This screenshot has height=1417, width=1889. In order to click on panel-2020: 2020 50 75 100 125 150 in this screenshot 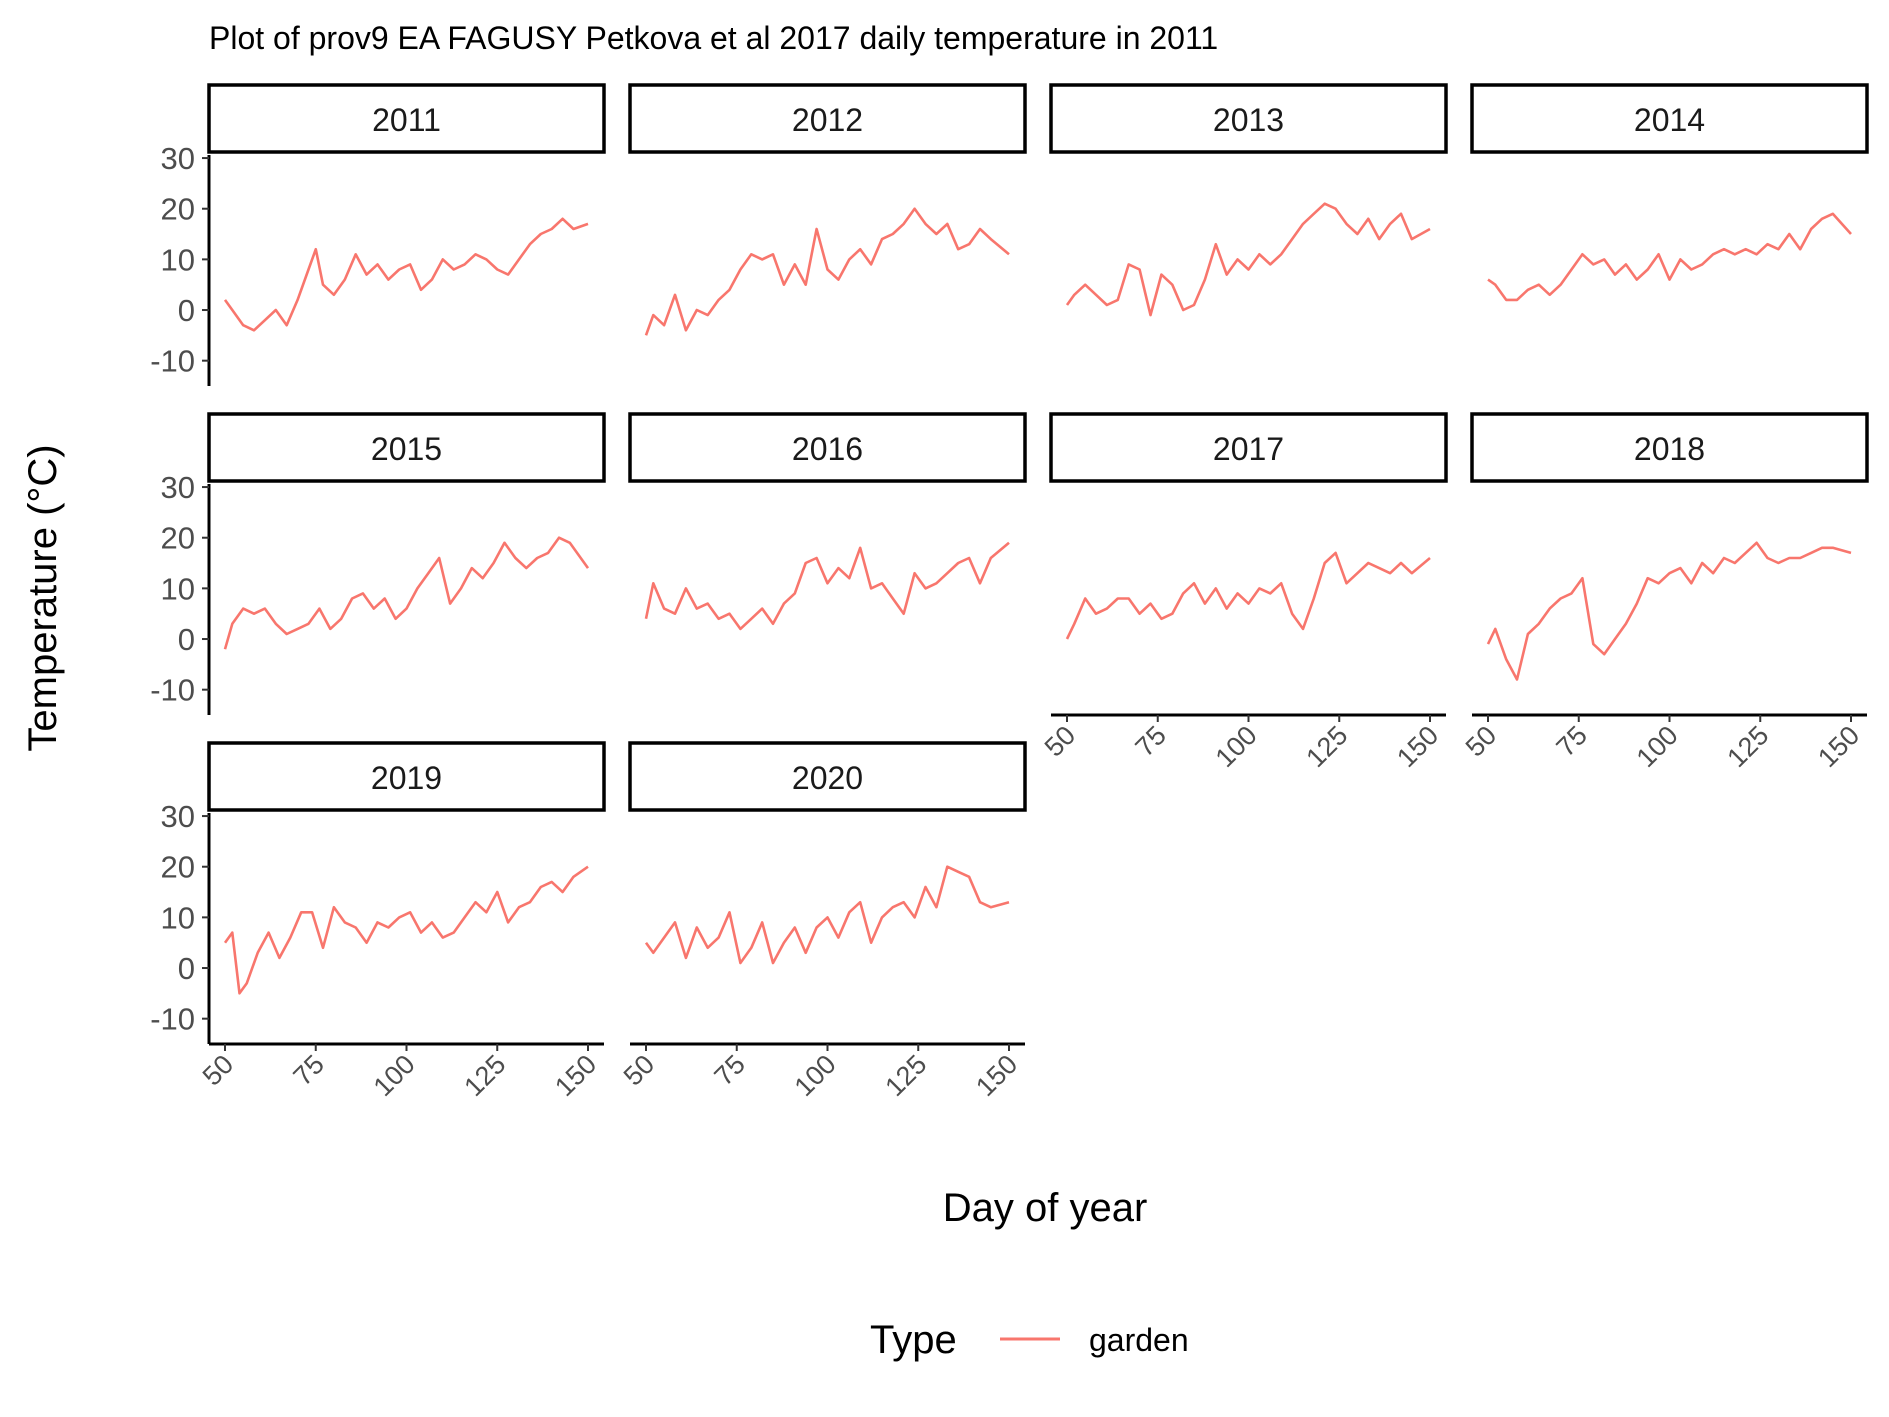, I will do `click(822, 921)`.